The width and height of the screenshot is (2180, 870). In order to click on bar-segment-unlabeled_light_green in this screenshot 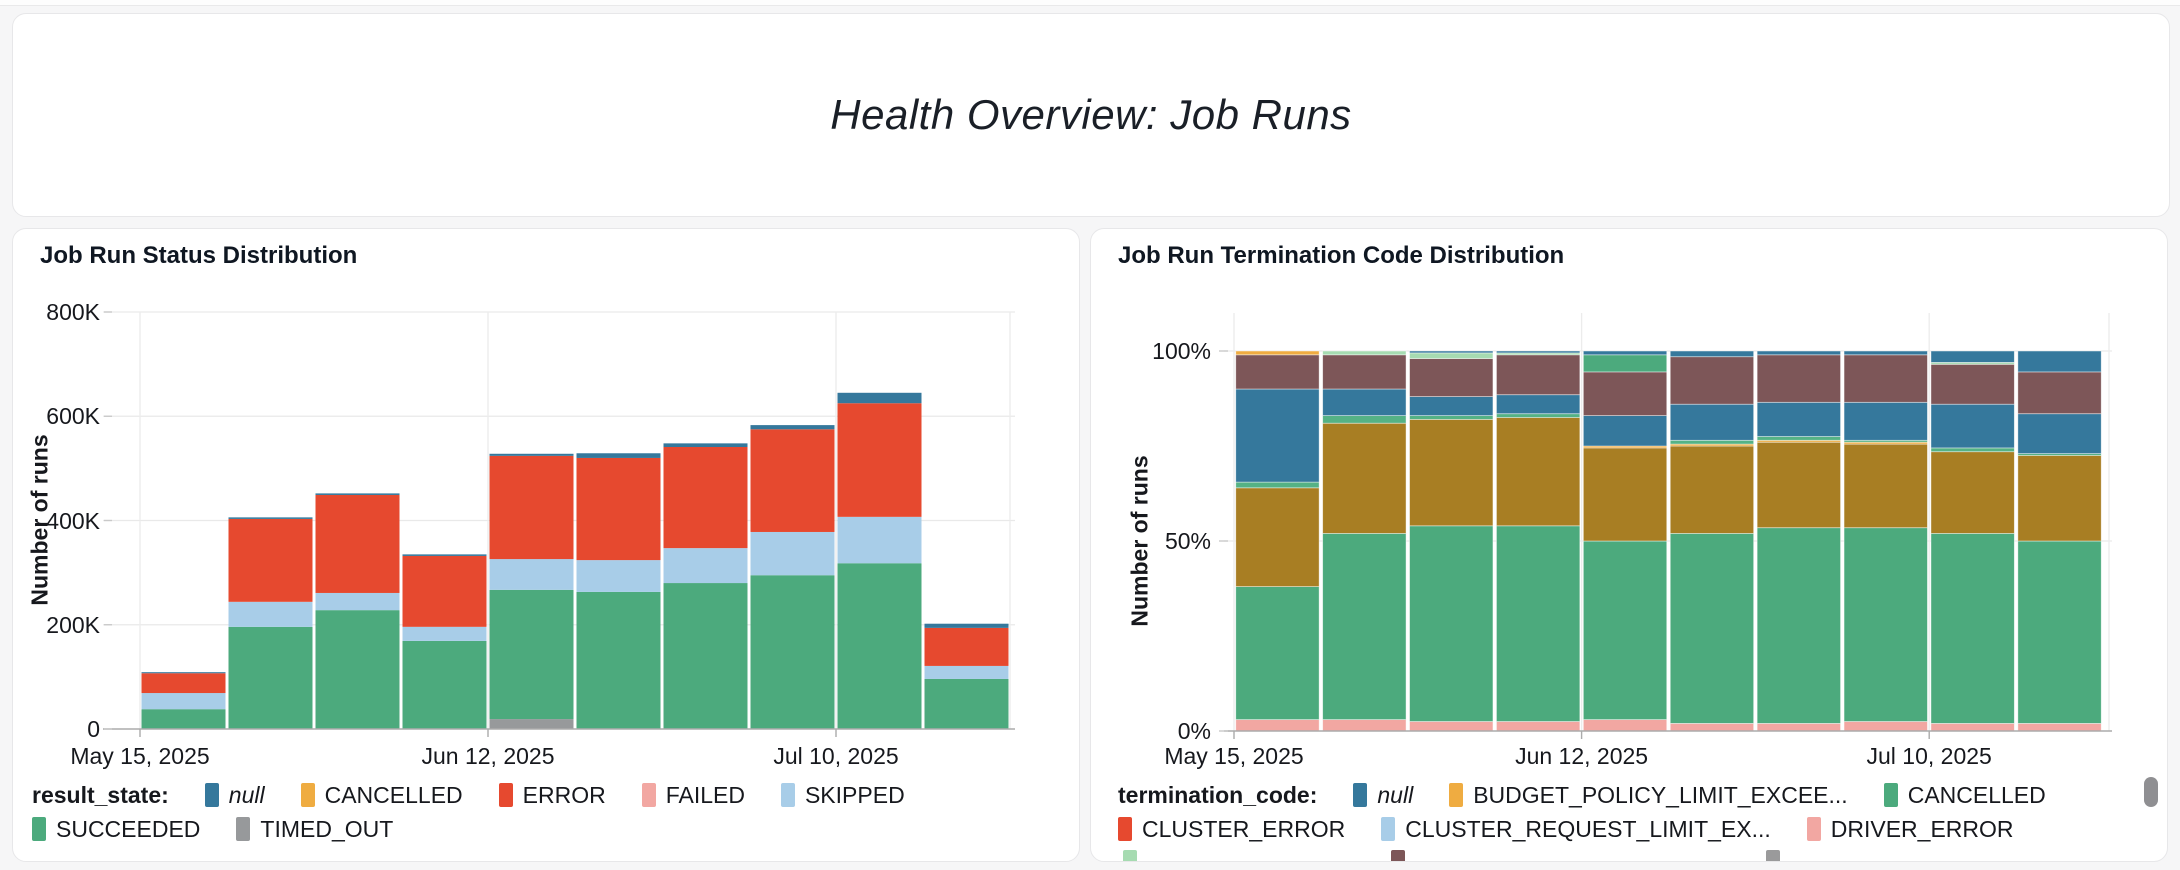, I will do `click(1451, 356)`.